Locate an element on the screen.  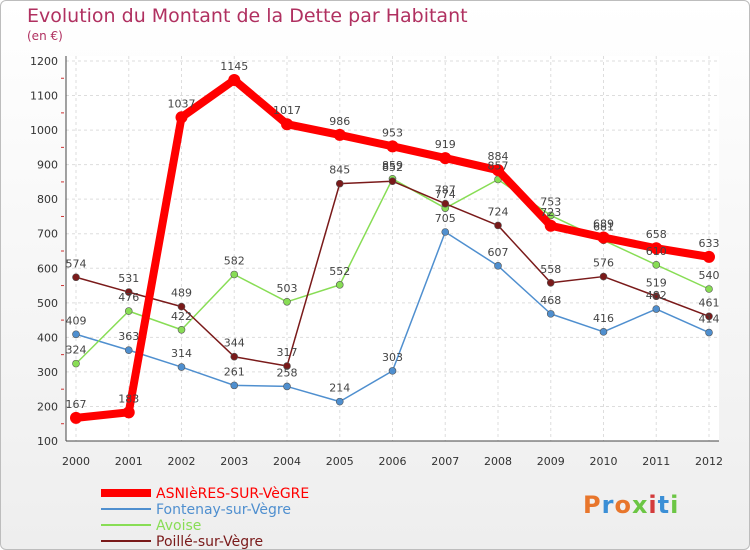
logo-letter: r is located at coordinates (608, 505).